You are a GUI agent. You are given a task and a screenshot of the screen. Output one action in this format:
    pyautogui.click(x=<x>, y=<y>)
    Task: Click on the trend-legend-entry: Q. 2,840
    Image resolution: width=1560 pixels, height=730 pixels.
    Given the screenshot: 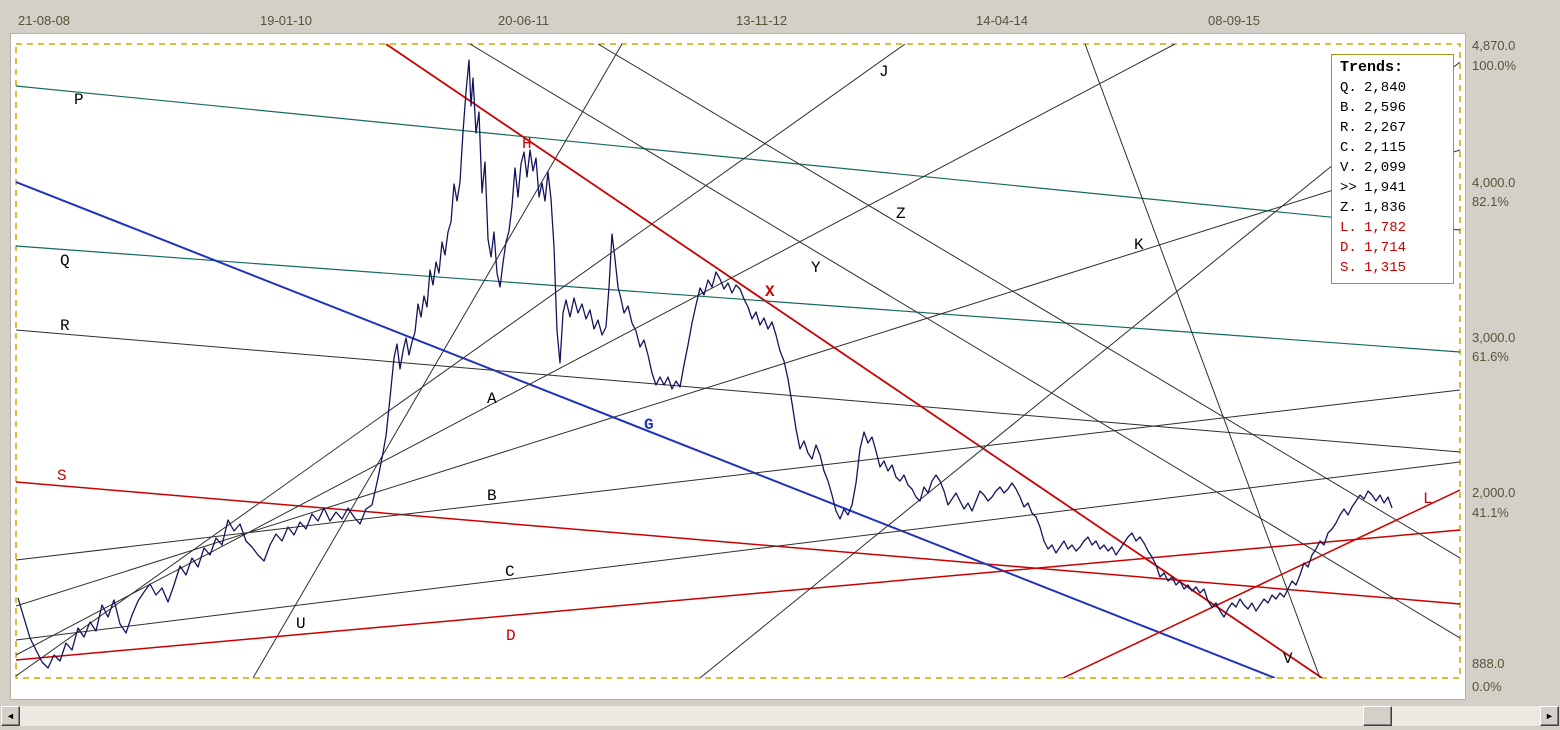 What is the action you would take?
    pyautogui.click(x=1373, y=88)
    